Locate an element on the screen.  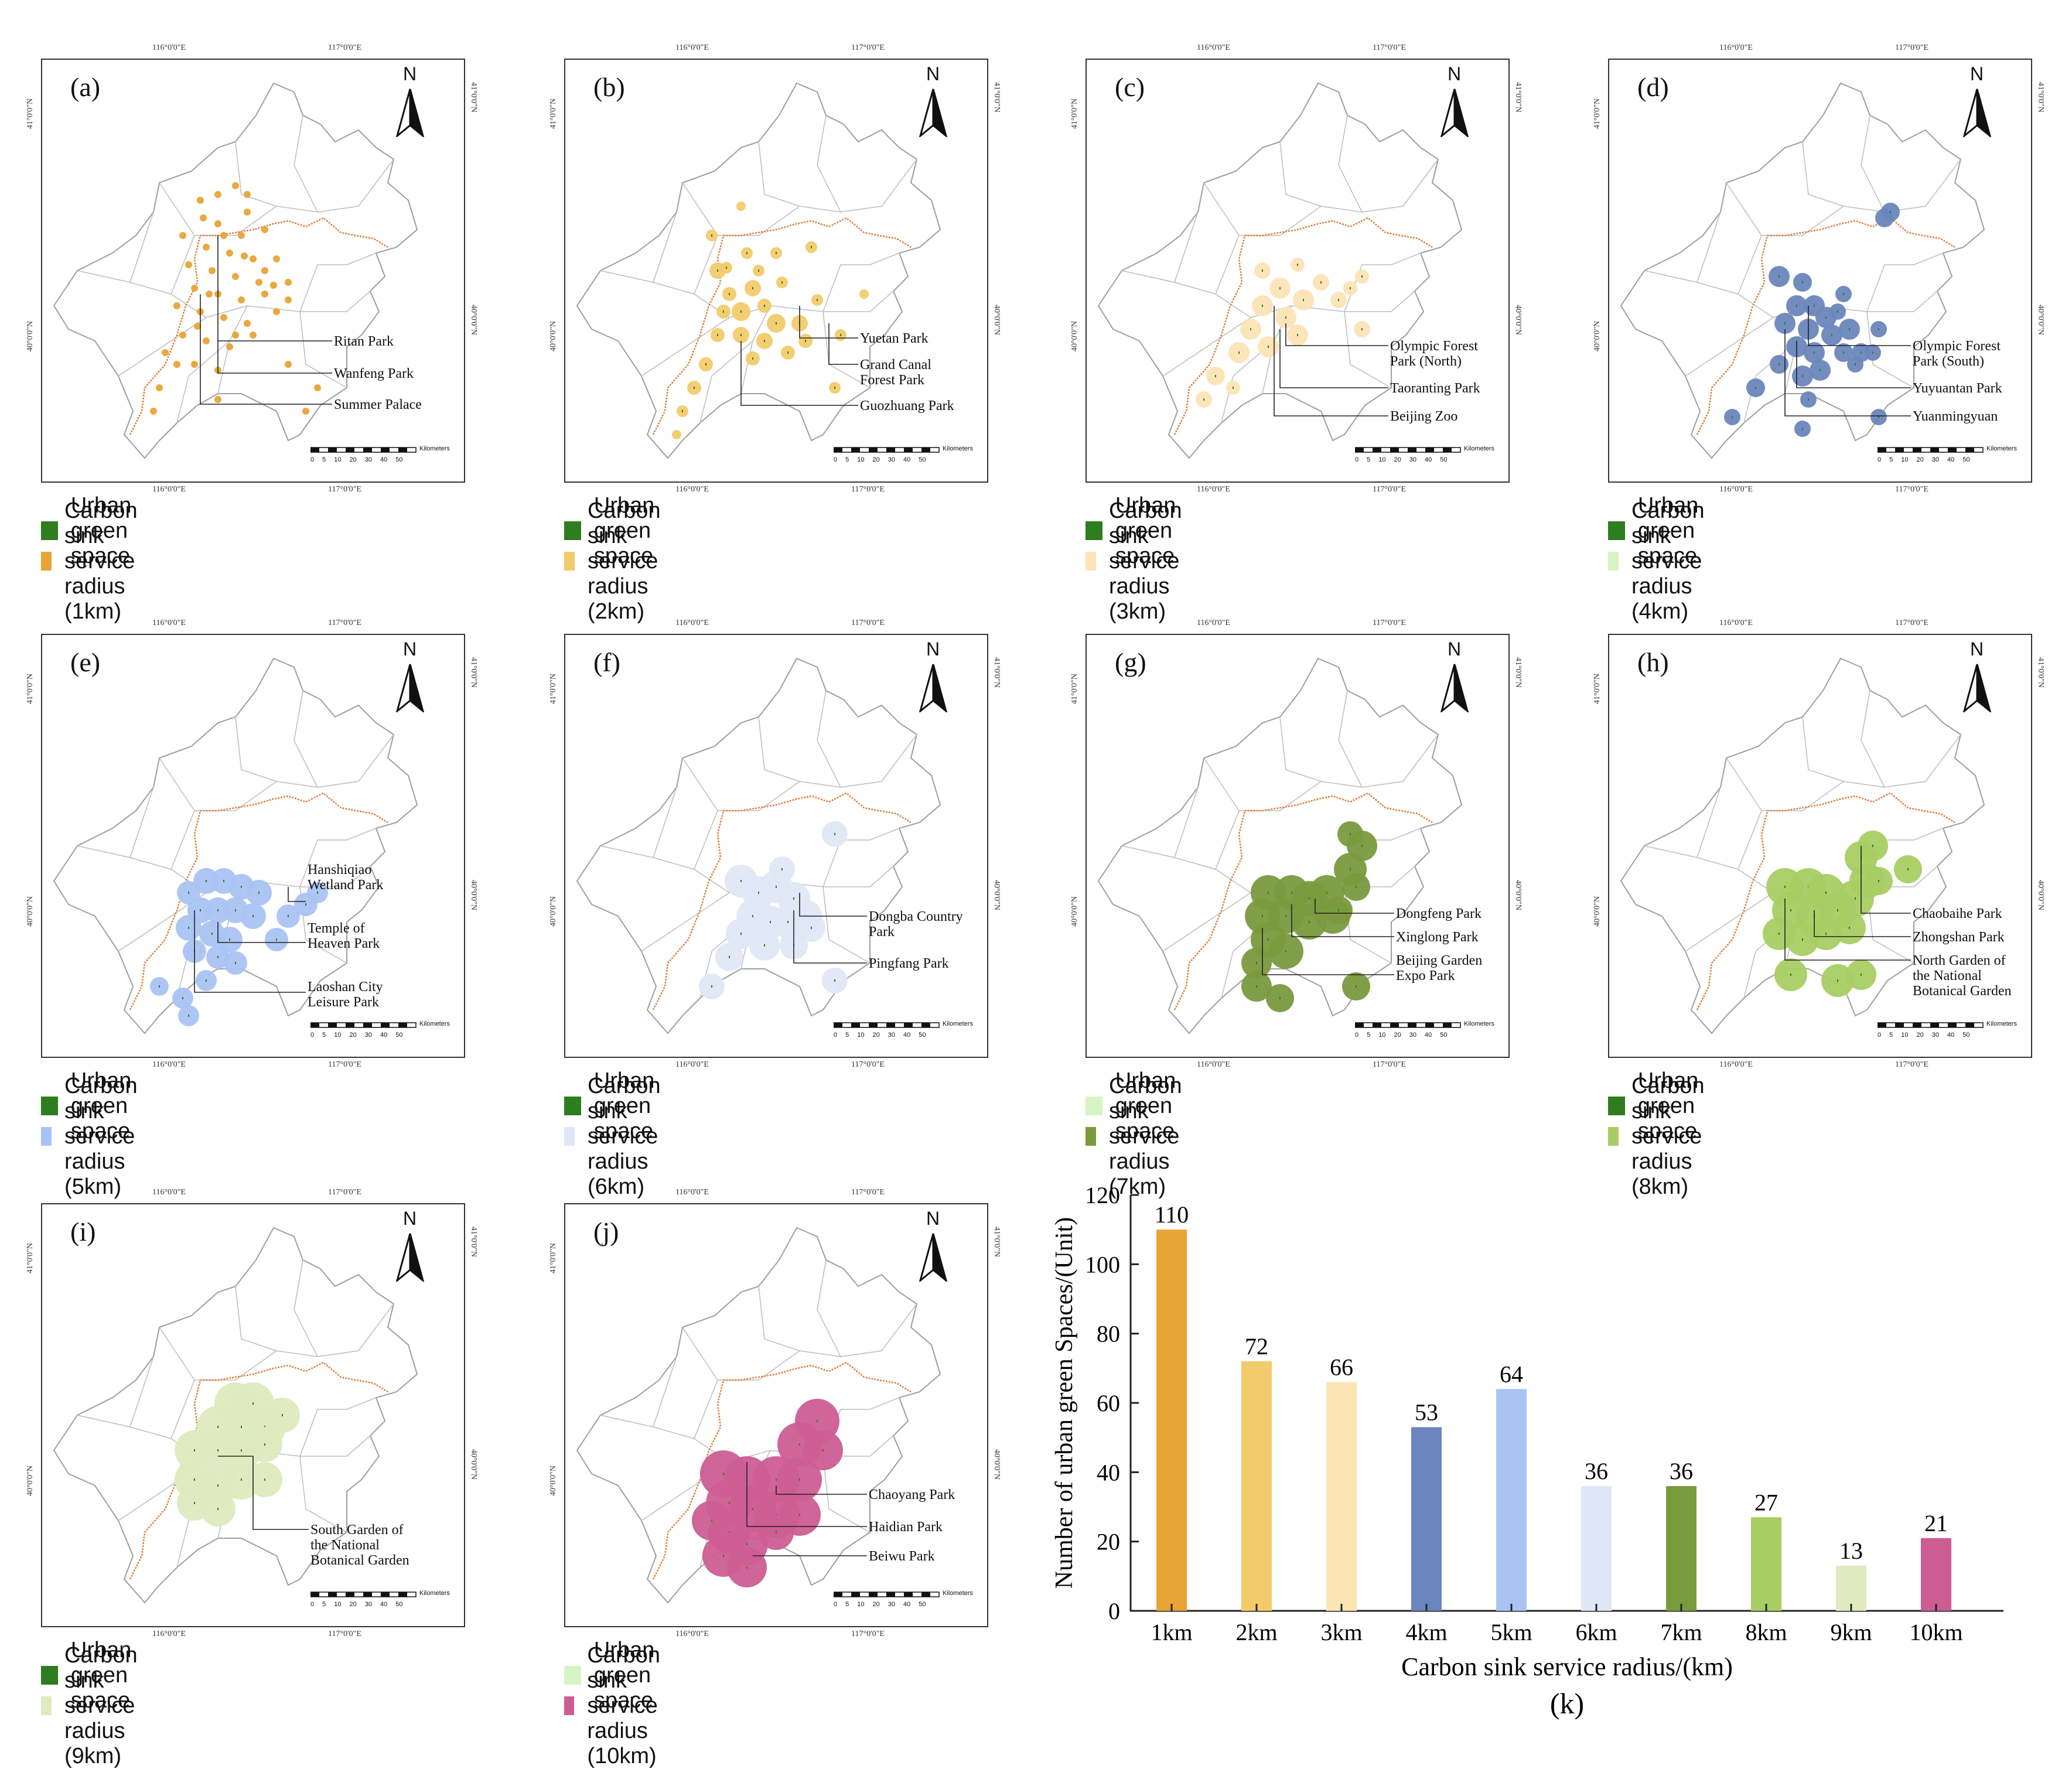
beijing-map is located at coordinates (1802, 845).